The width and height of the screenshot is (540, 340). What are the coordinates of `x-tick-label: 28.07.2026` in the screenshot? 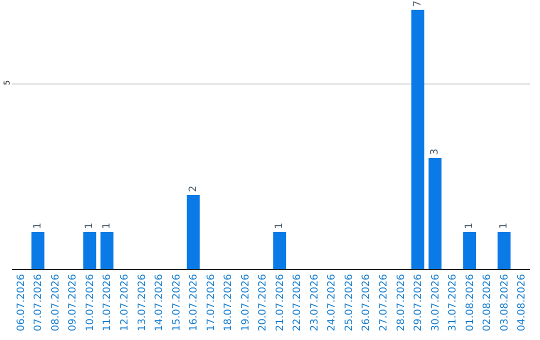 It's located at (401, 303).